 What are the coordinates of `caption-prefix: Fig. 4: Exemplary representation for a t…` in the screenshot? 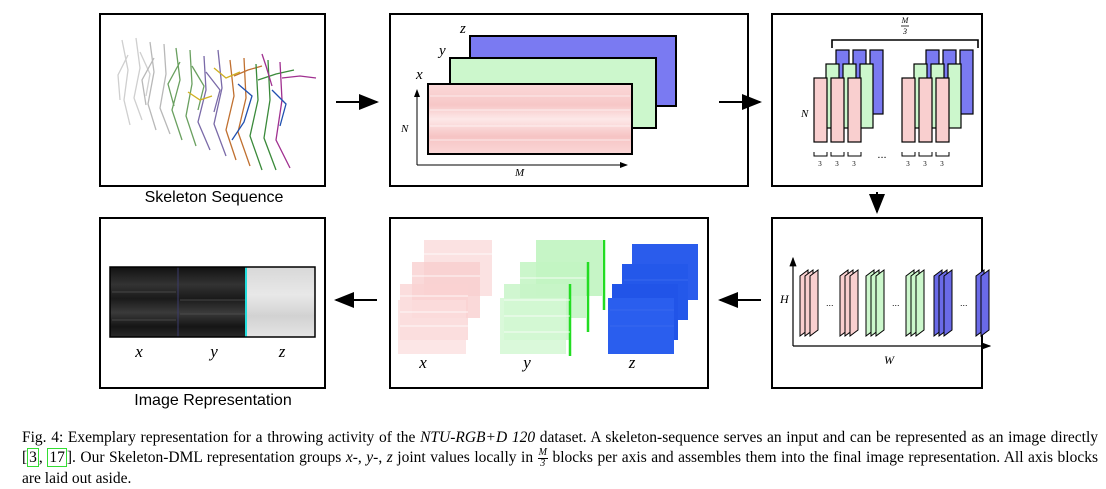 It's located at (221, 437).